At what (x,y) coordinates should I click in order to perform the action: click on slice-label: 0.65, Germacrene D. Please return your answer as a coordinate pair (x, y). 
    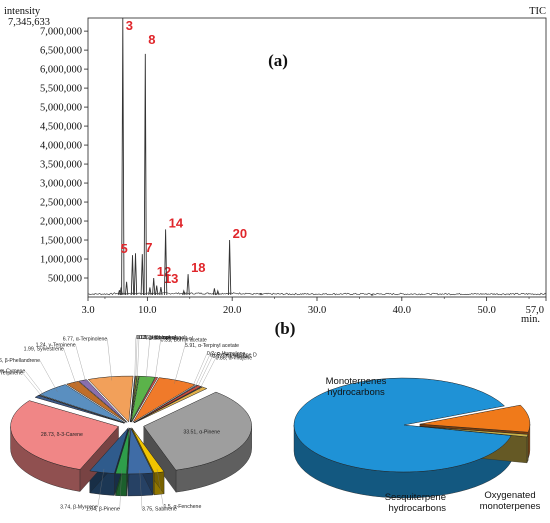
    Looking at the image, I should click on (233, 355).